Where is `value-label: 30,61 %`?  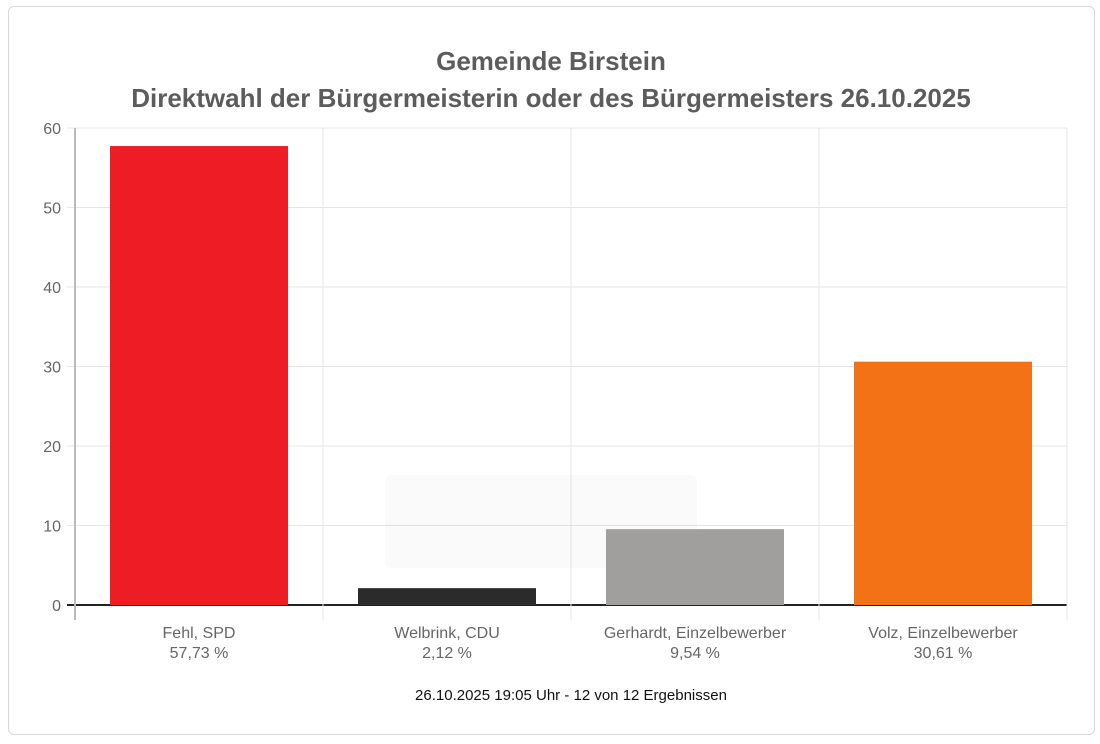
value-label: 30,61 % is located at coordinates (943, 653).